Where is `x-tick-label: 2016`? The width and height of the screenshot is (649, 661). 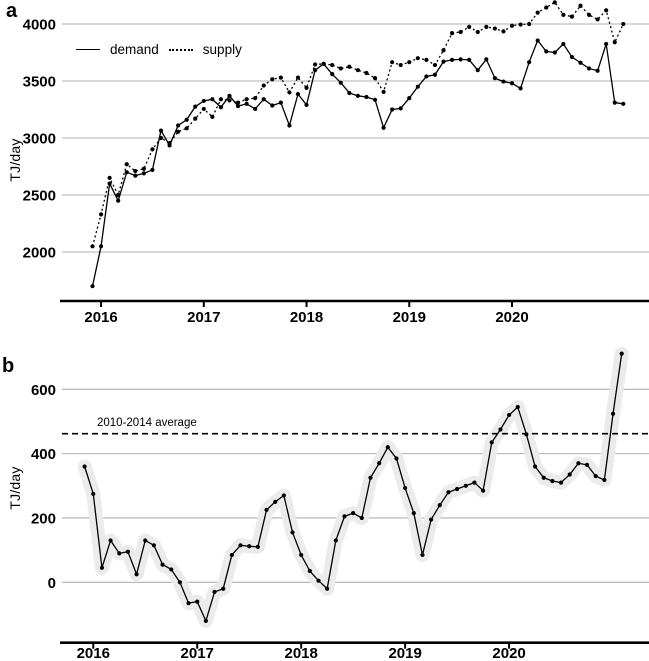 x-tick-label: 2016 is located at coordinates (93, 653).